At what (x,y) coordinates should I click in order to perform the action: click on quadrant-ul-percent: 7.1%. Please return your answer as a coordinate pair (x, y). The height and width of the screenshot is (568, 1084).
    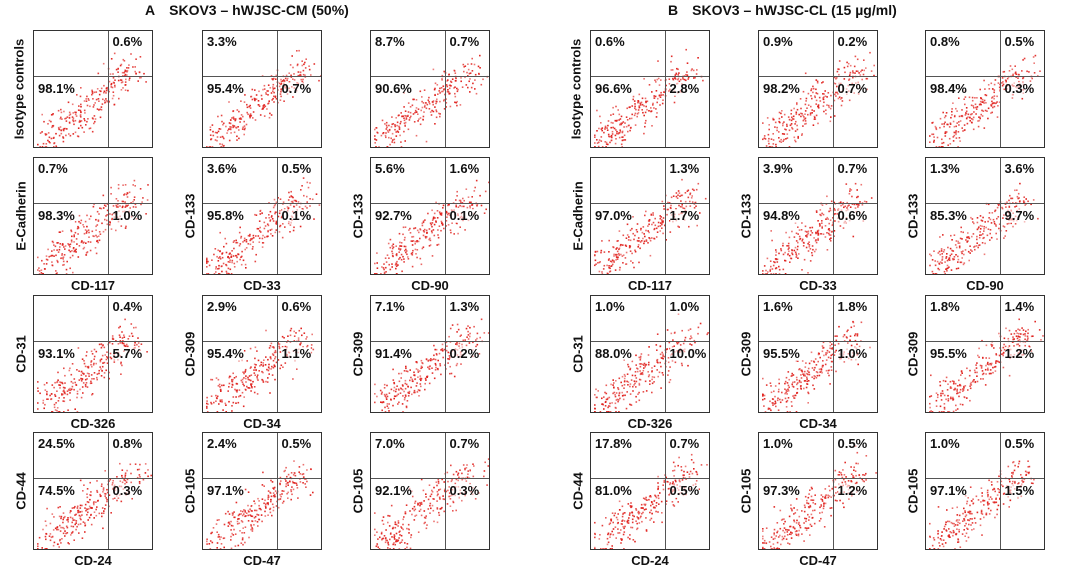
    Looking at the image, I should click on (390, 307).